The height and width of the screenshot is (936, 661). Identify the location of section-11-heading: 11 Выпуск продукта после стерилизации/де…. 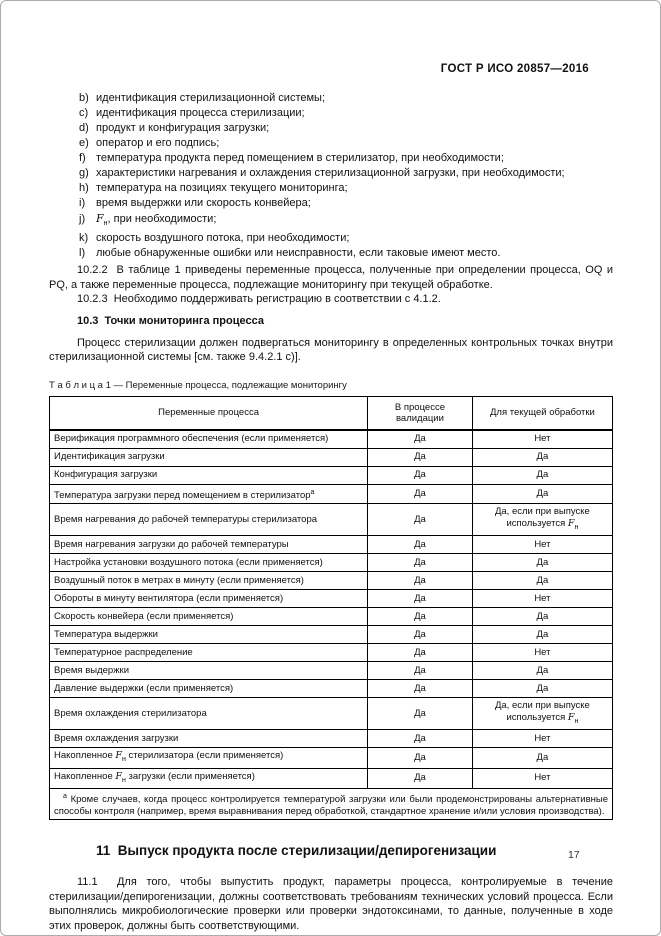
(296, 851).